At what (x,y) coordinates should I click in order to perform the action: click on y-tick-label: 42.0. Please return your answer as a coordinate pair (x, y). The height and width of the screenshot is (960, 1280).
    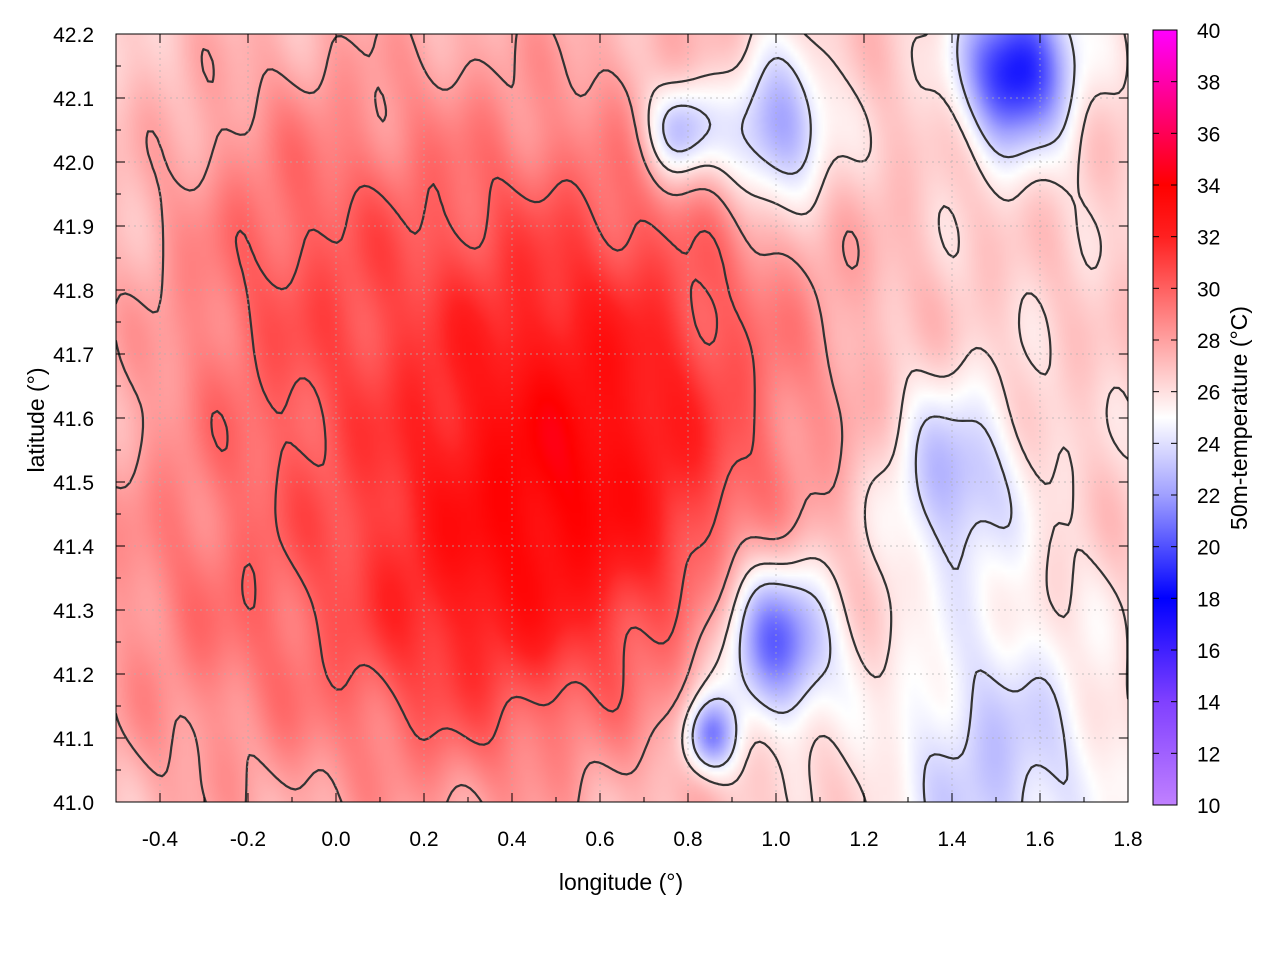
    Looking at the image, I should click on (73, 163).